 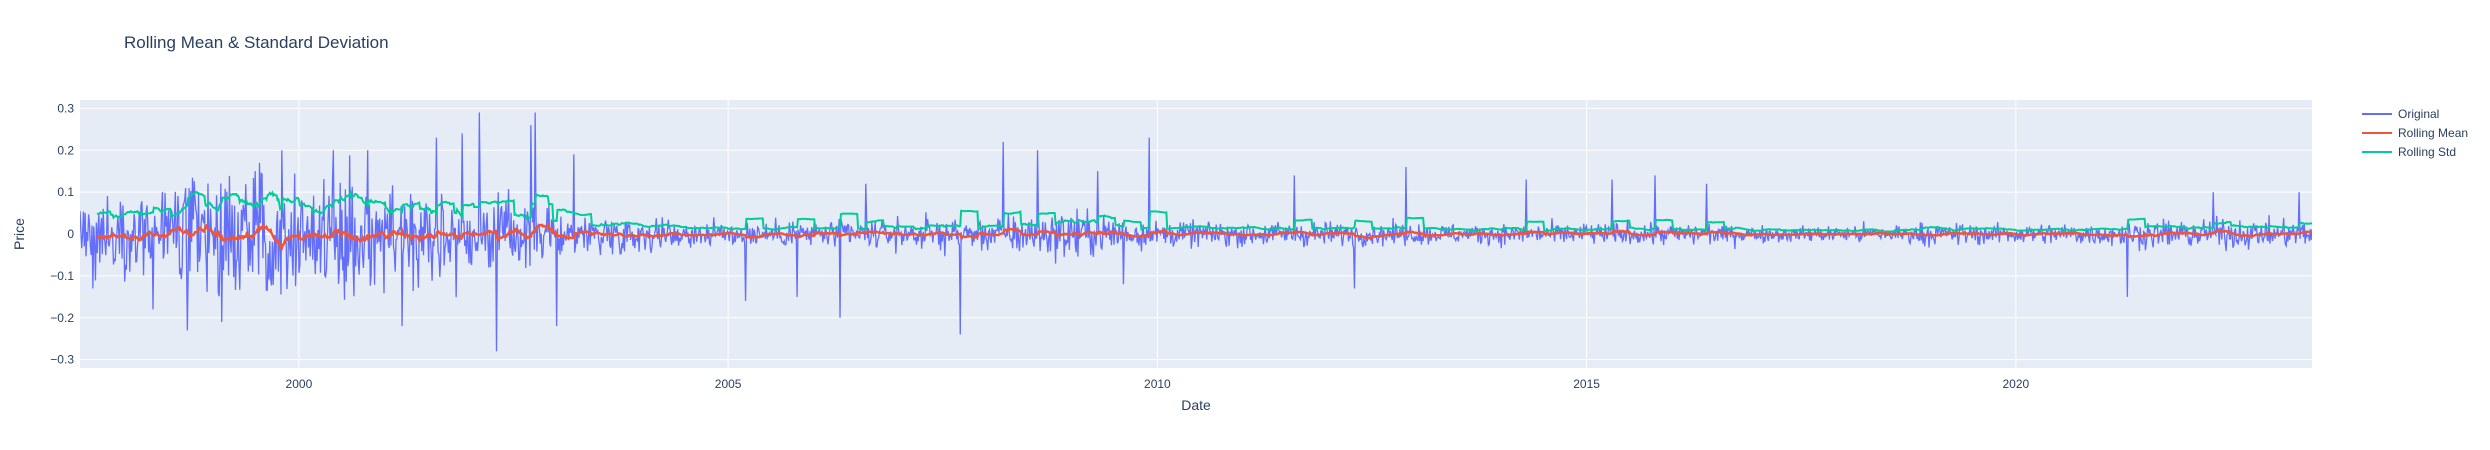 I want to click on x-axis-ticks: 2000 2005 2010 2015 2020, so click(x=1158, y=384).